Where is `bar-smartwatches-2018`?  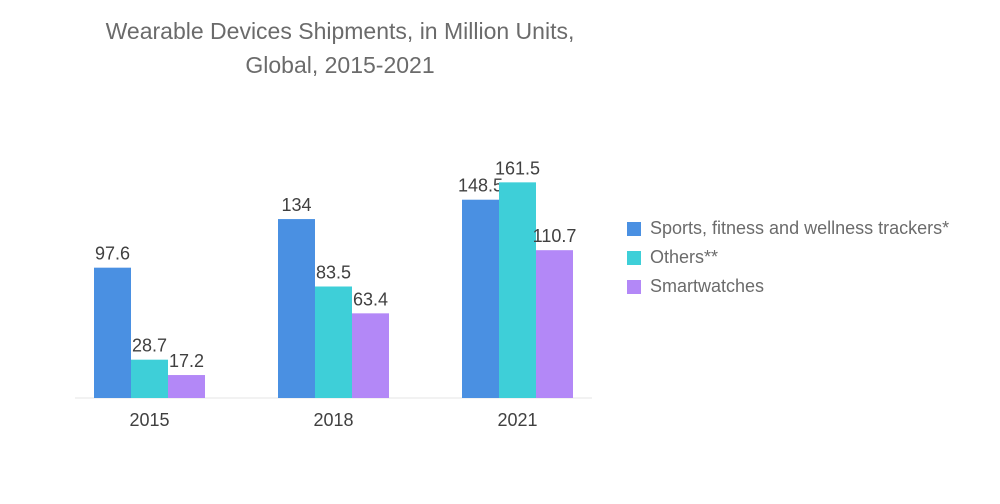 bar-smartwatches-2018 is located at coordinates (370, 355).